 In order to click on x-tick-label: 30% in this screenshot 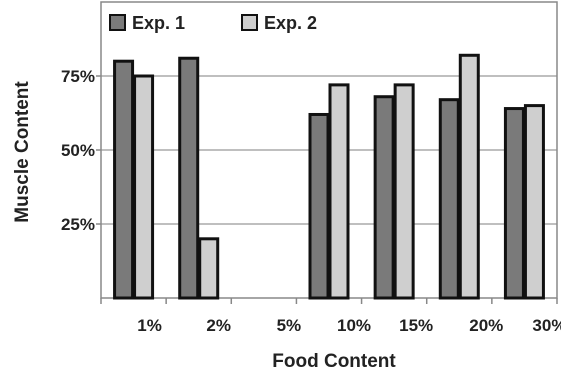, I will do `click(546, 325)`.